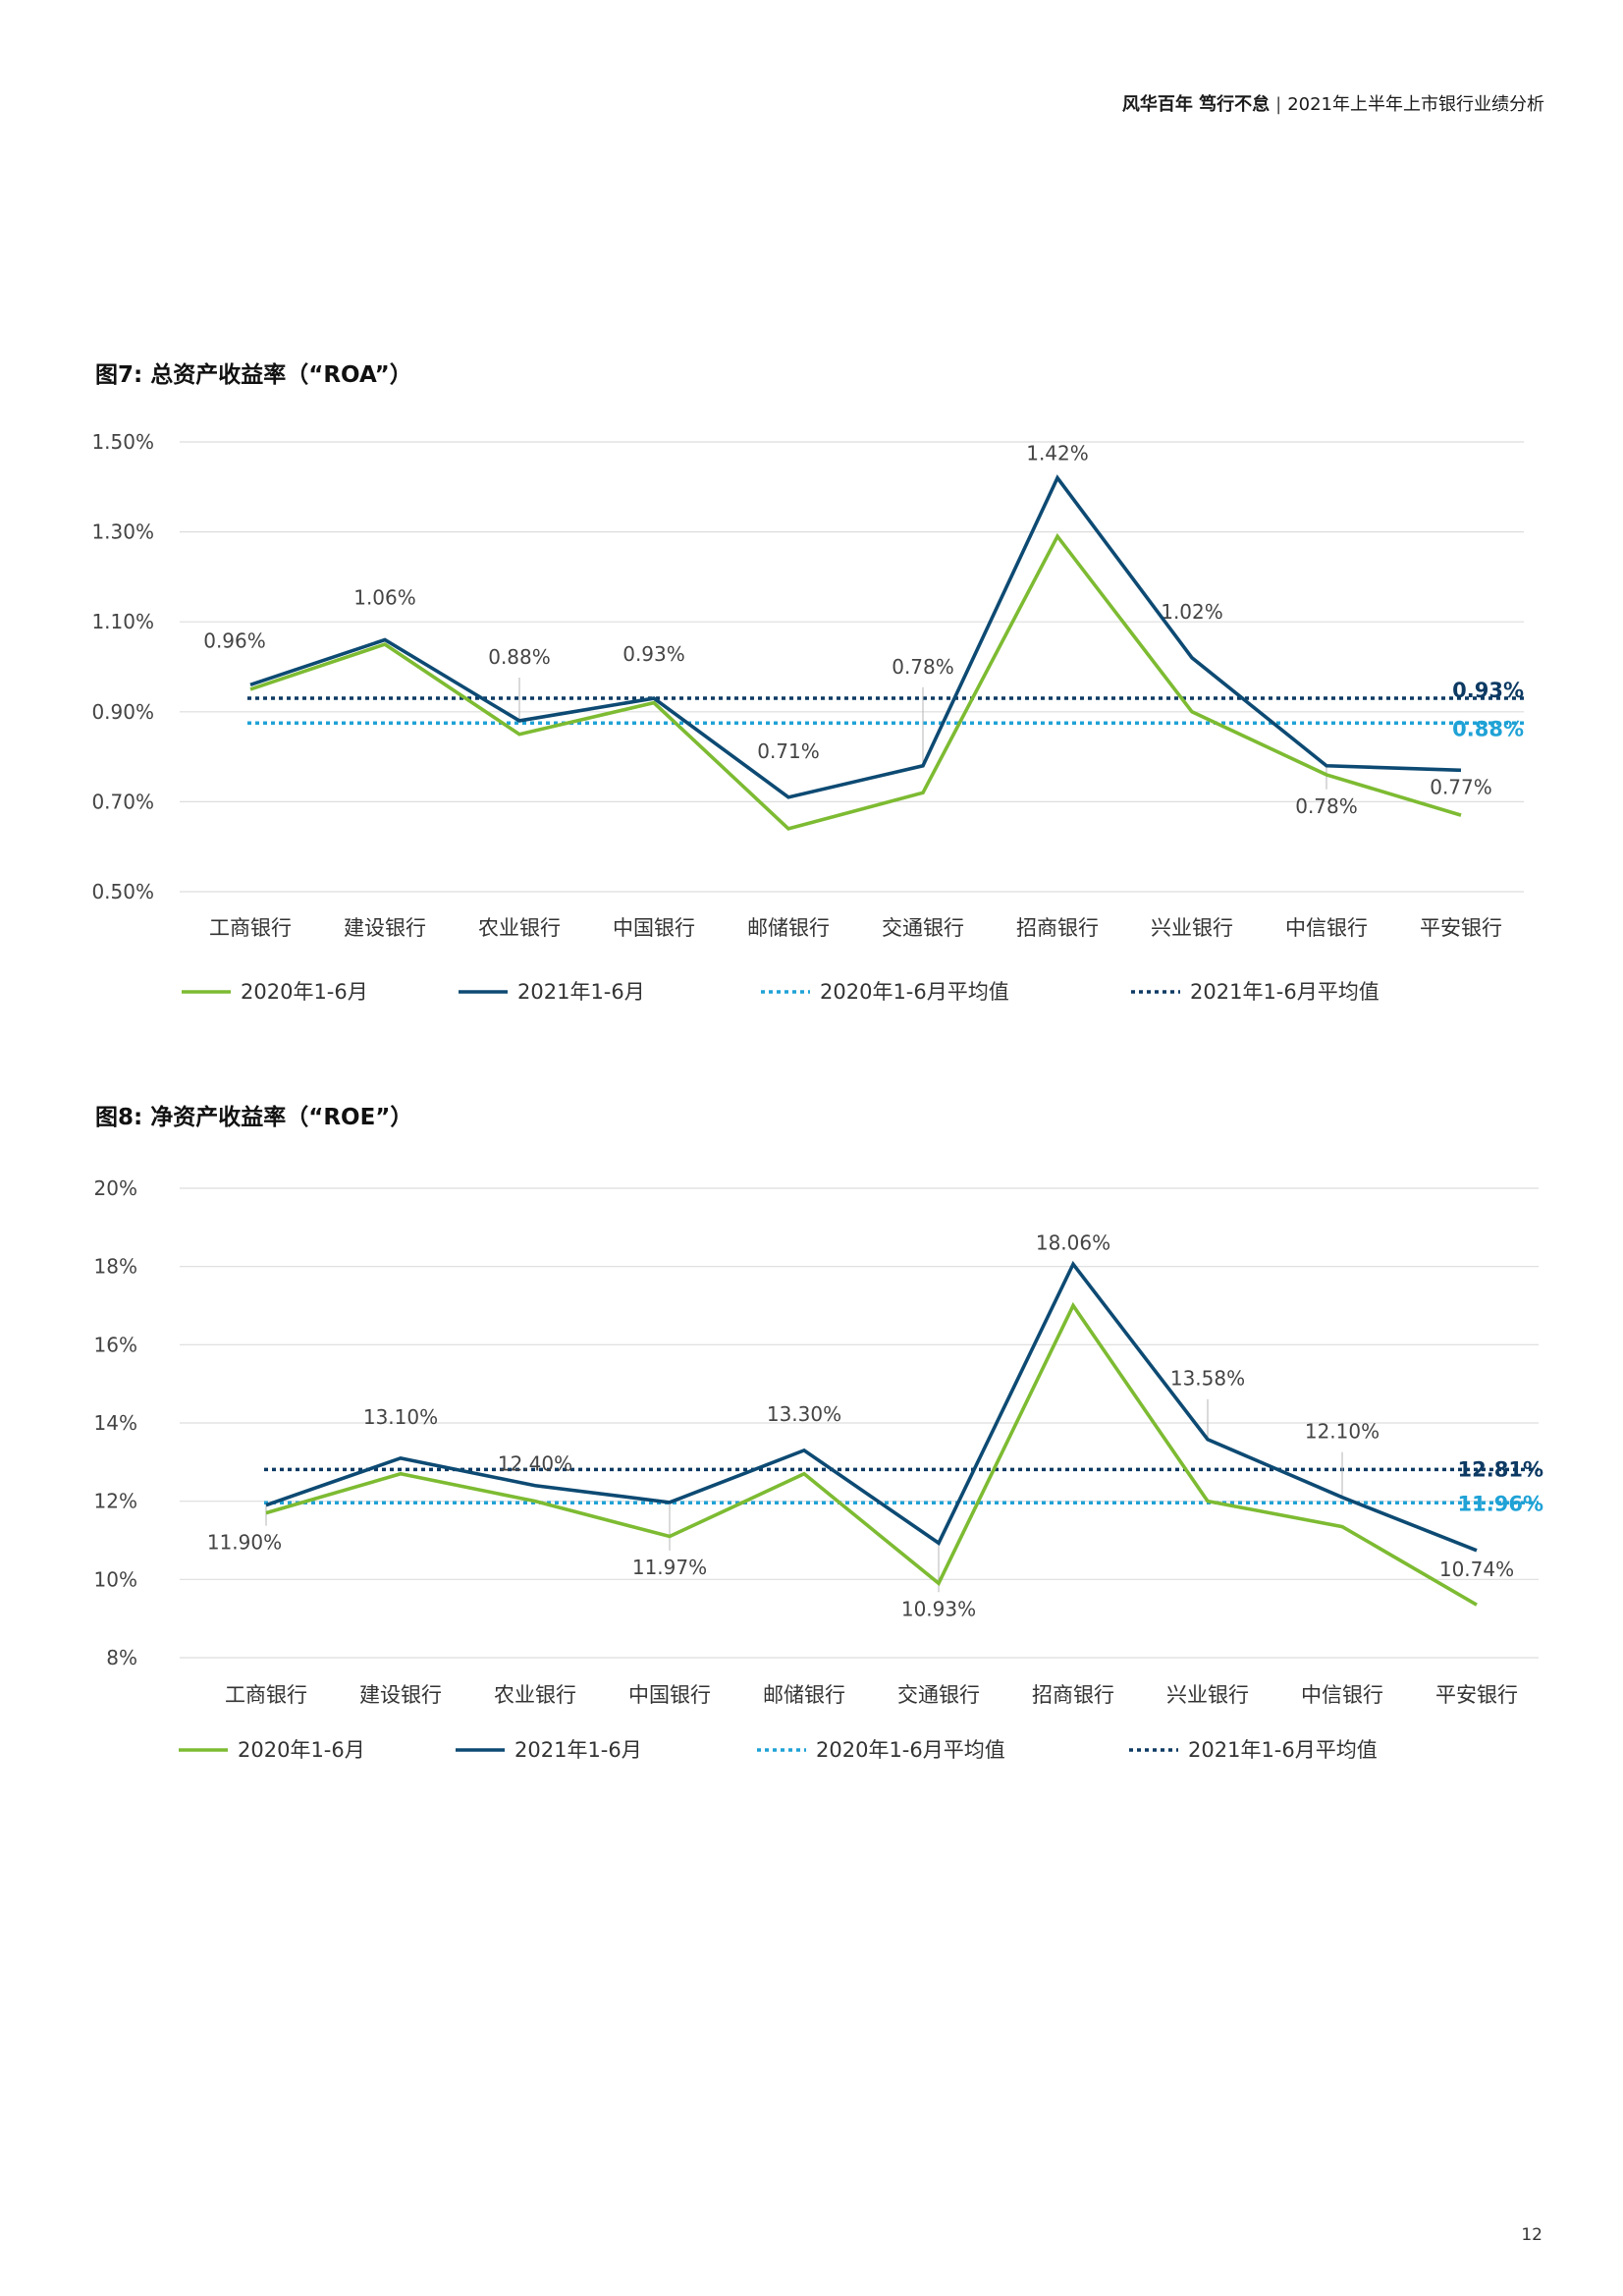  What do you see at coordinates (938, 1608) in the screenshot?
I see `data-label: 10.93%` at bounding box center [938, 1608].